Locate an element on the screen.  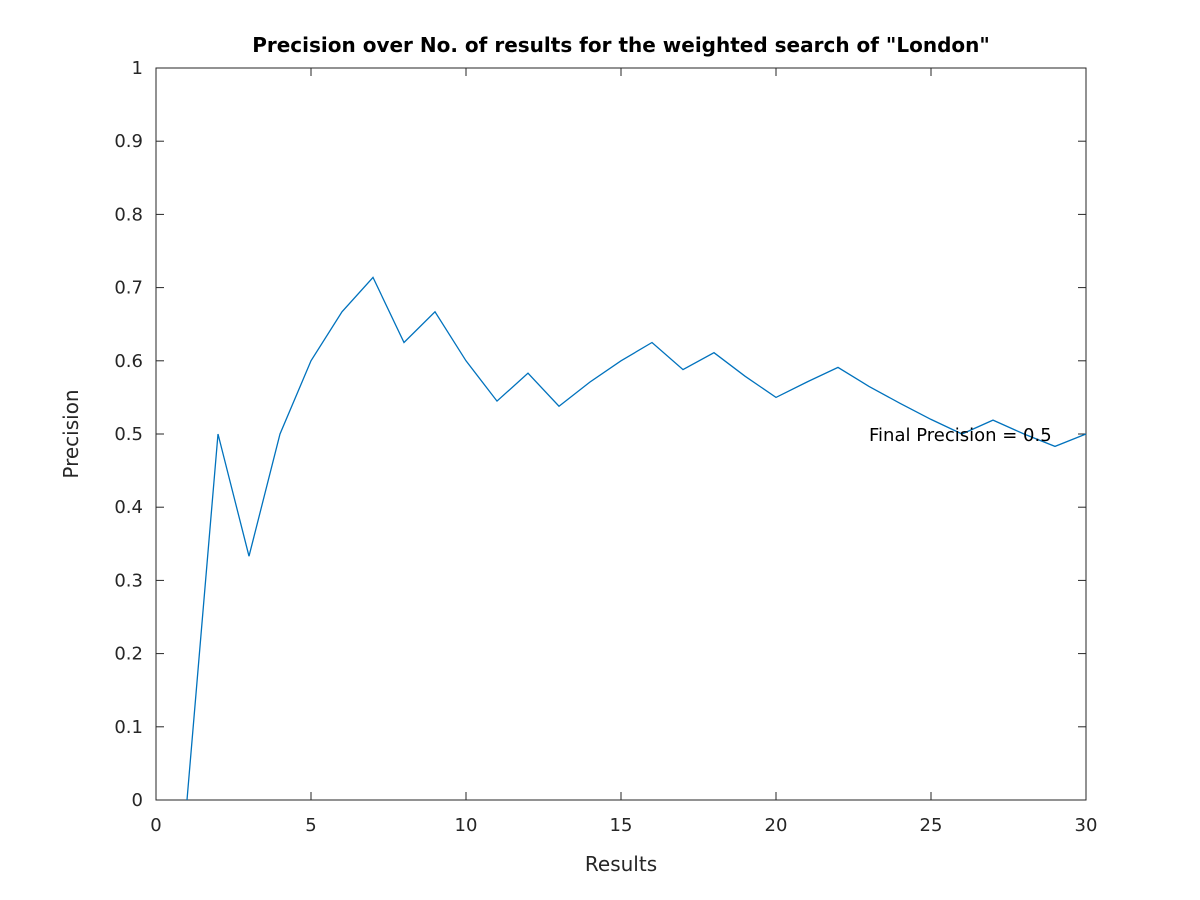
y-axis-label: Precision is located at coordinates (71, 433).